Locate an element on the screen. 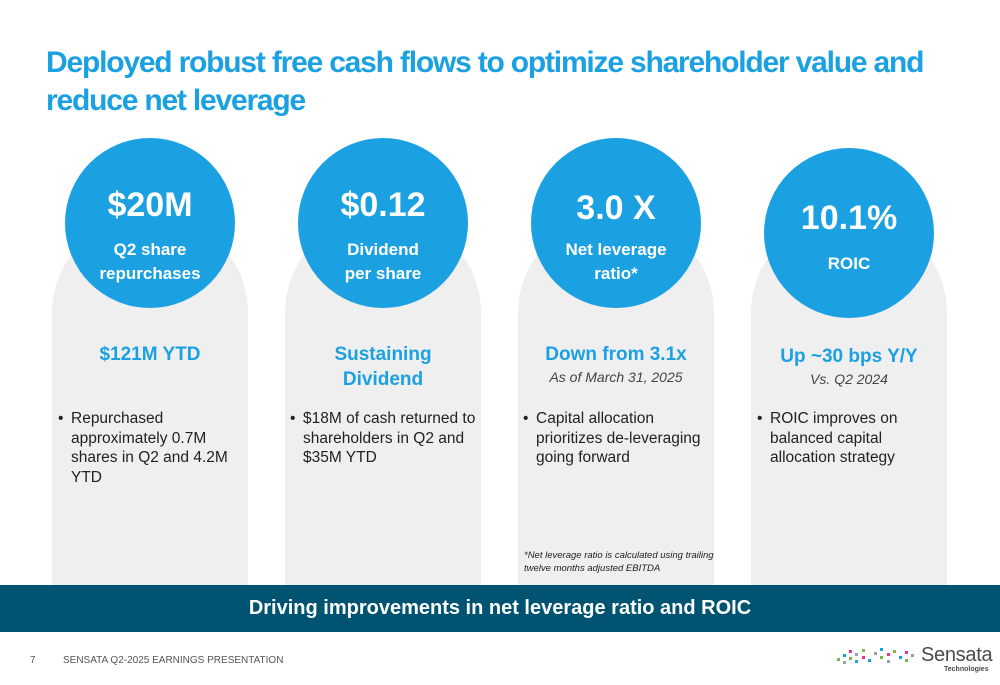 This screenshot has width=1000, height=685. metric-label-line2: per share is located at coordinates (383, 273).